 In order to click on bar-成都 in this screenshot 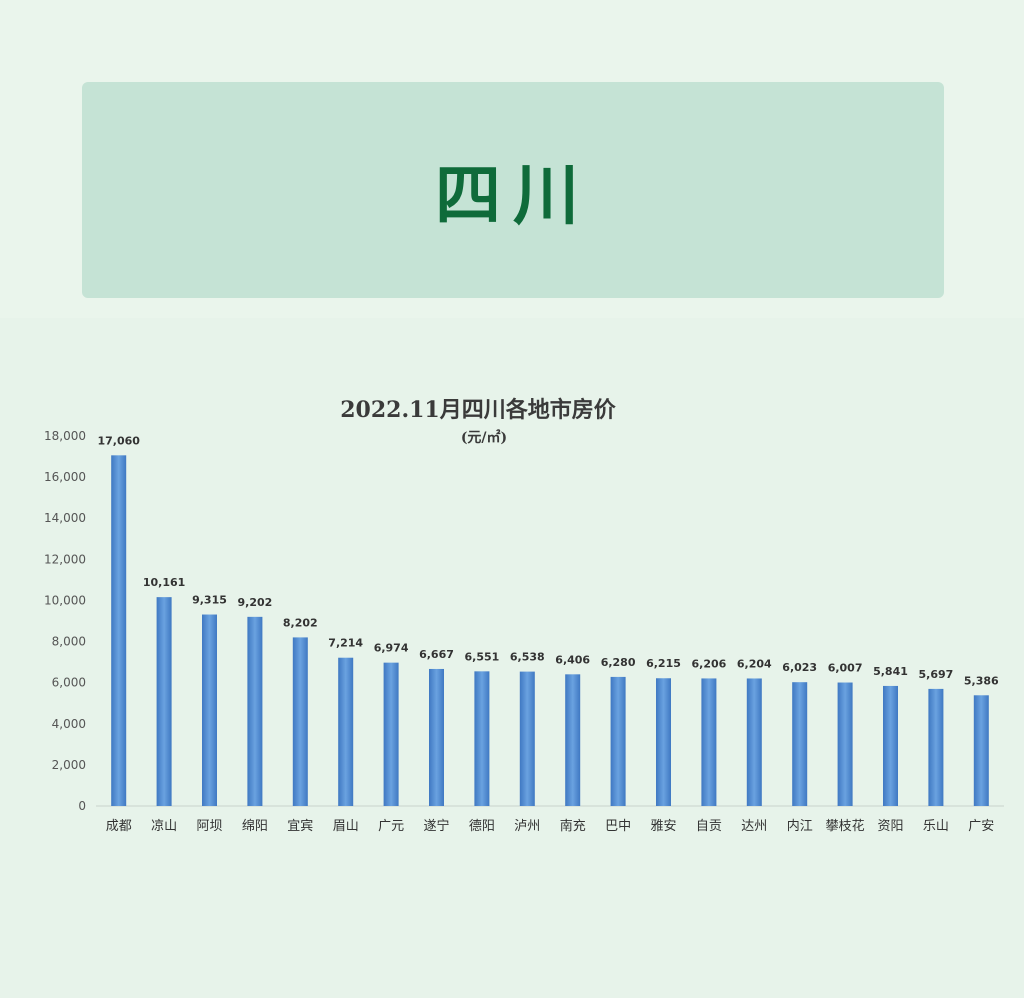, I will do `click(119, 630)`.